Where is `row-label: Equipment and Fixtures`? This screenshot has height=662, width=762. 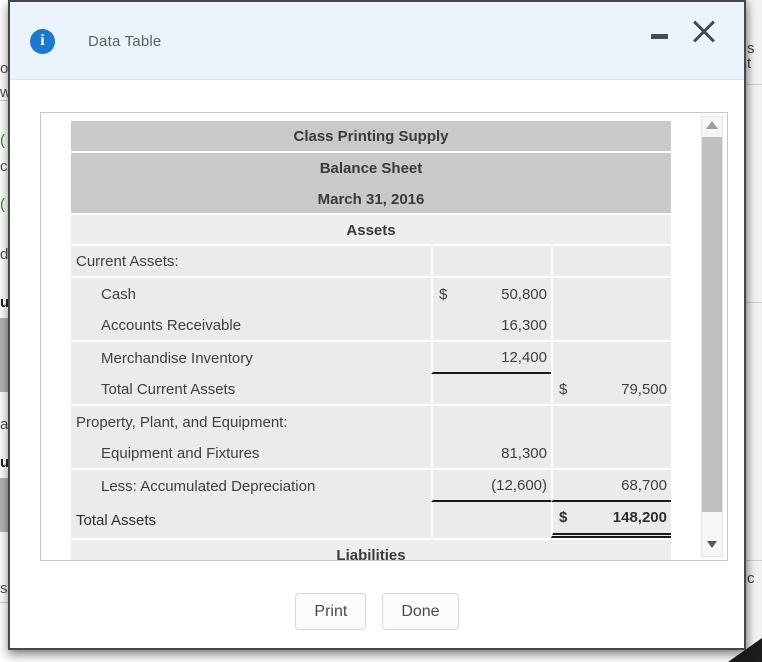 row-label: Equipment and Fixtures is located at coordinates (180, 453).